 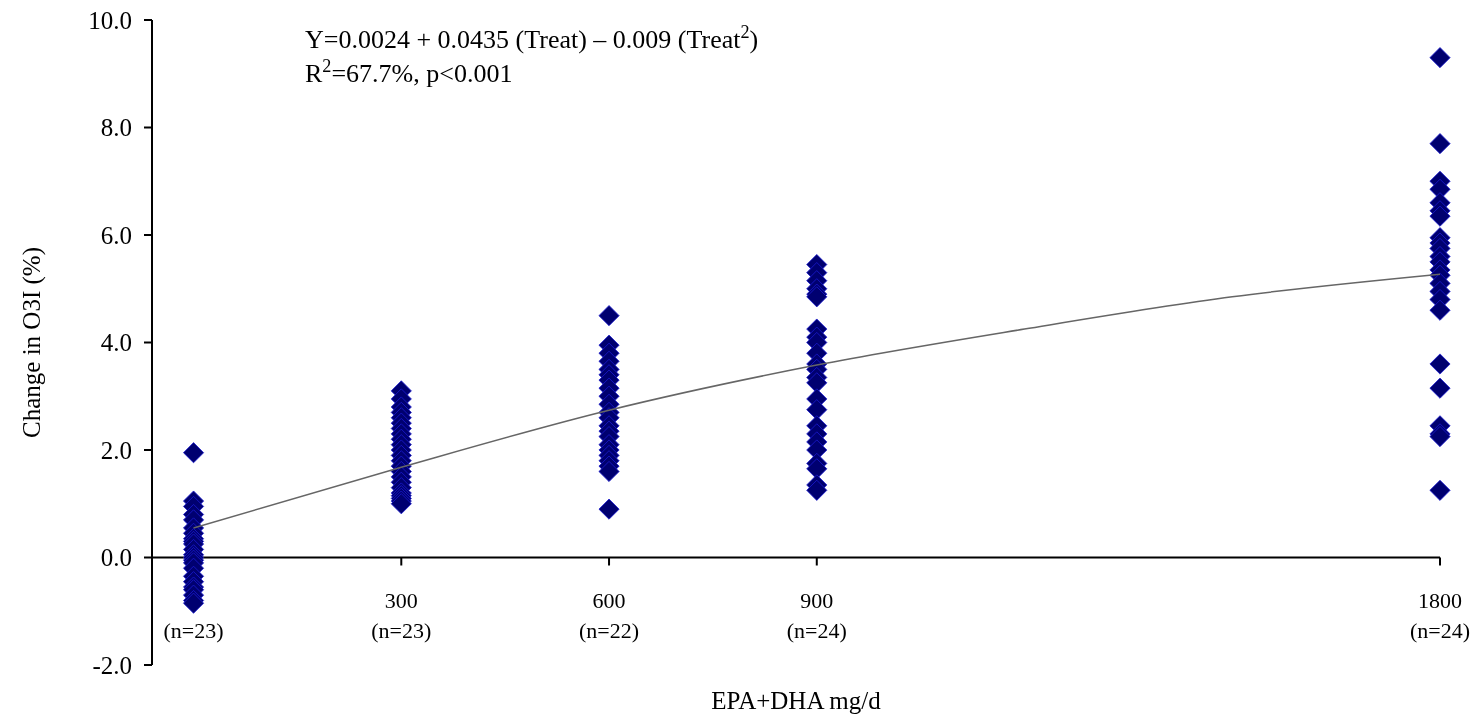 What do you see at coordinates (32, 342) in the screenshot?
I see `y-axis-title: Change in O3I (%)` at bounding box center [32, 342].